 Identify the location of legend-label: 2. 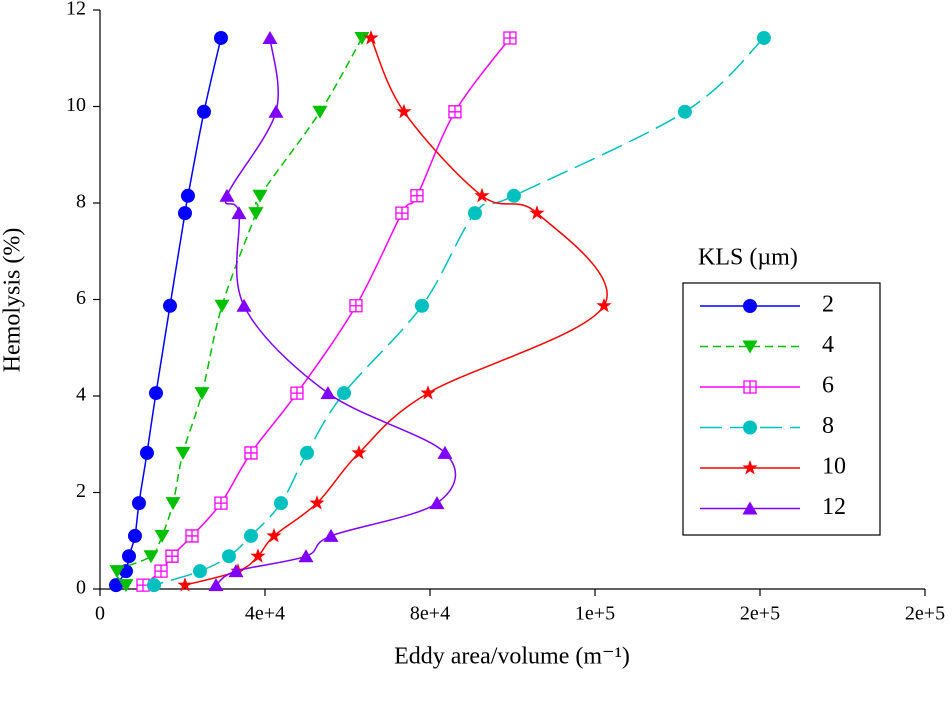
(828, 305).